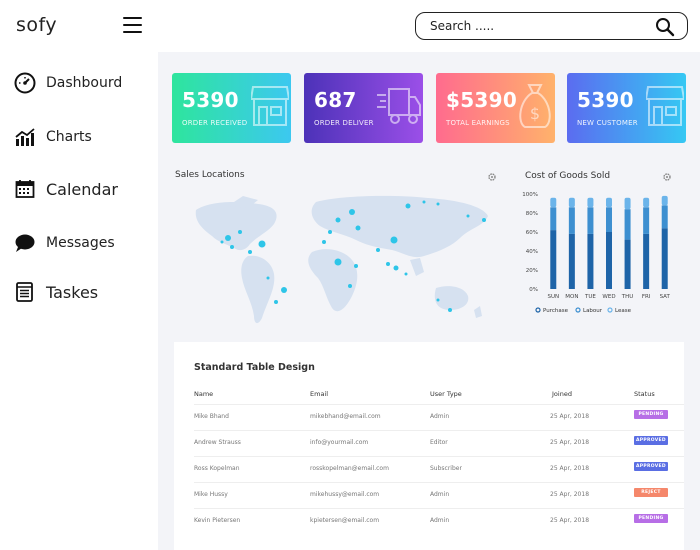 The height and width of the screenshot is (550, 700). I want to click on sidebar-item-label: Charts, so click(69, 137).